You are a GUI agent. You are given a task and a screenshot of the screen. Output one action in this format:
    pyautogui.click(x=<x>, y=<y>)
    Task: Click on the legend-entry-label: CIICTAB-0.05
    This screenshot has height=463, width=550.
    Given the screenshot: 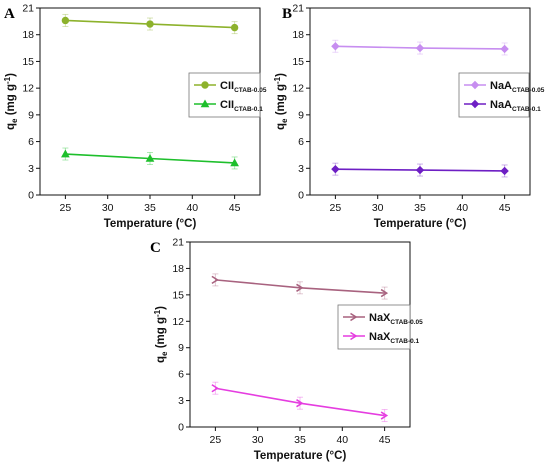 What is the action you would take?
    pyautogui.click(x=243, y=87)
    